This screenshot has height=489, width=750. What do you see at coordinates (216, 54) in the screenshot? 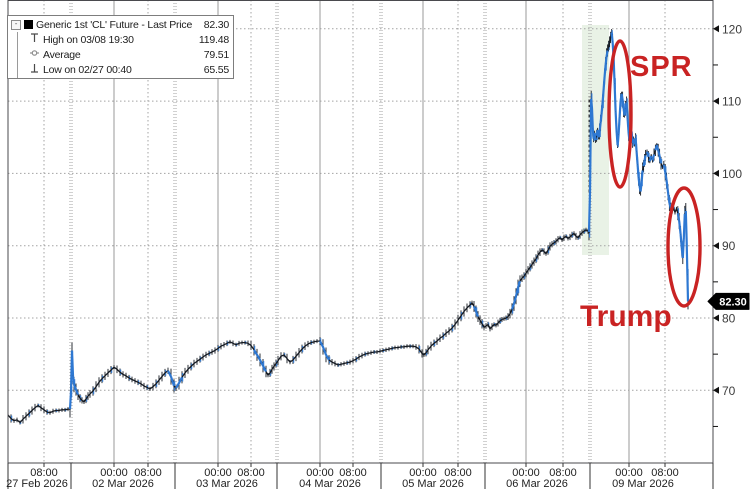
I see `legend-average-value: 79.51` at bounding box center [216, 54].